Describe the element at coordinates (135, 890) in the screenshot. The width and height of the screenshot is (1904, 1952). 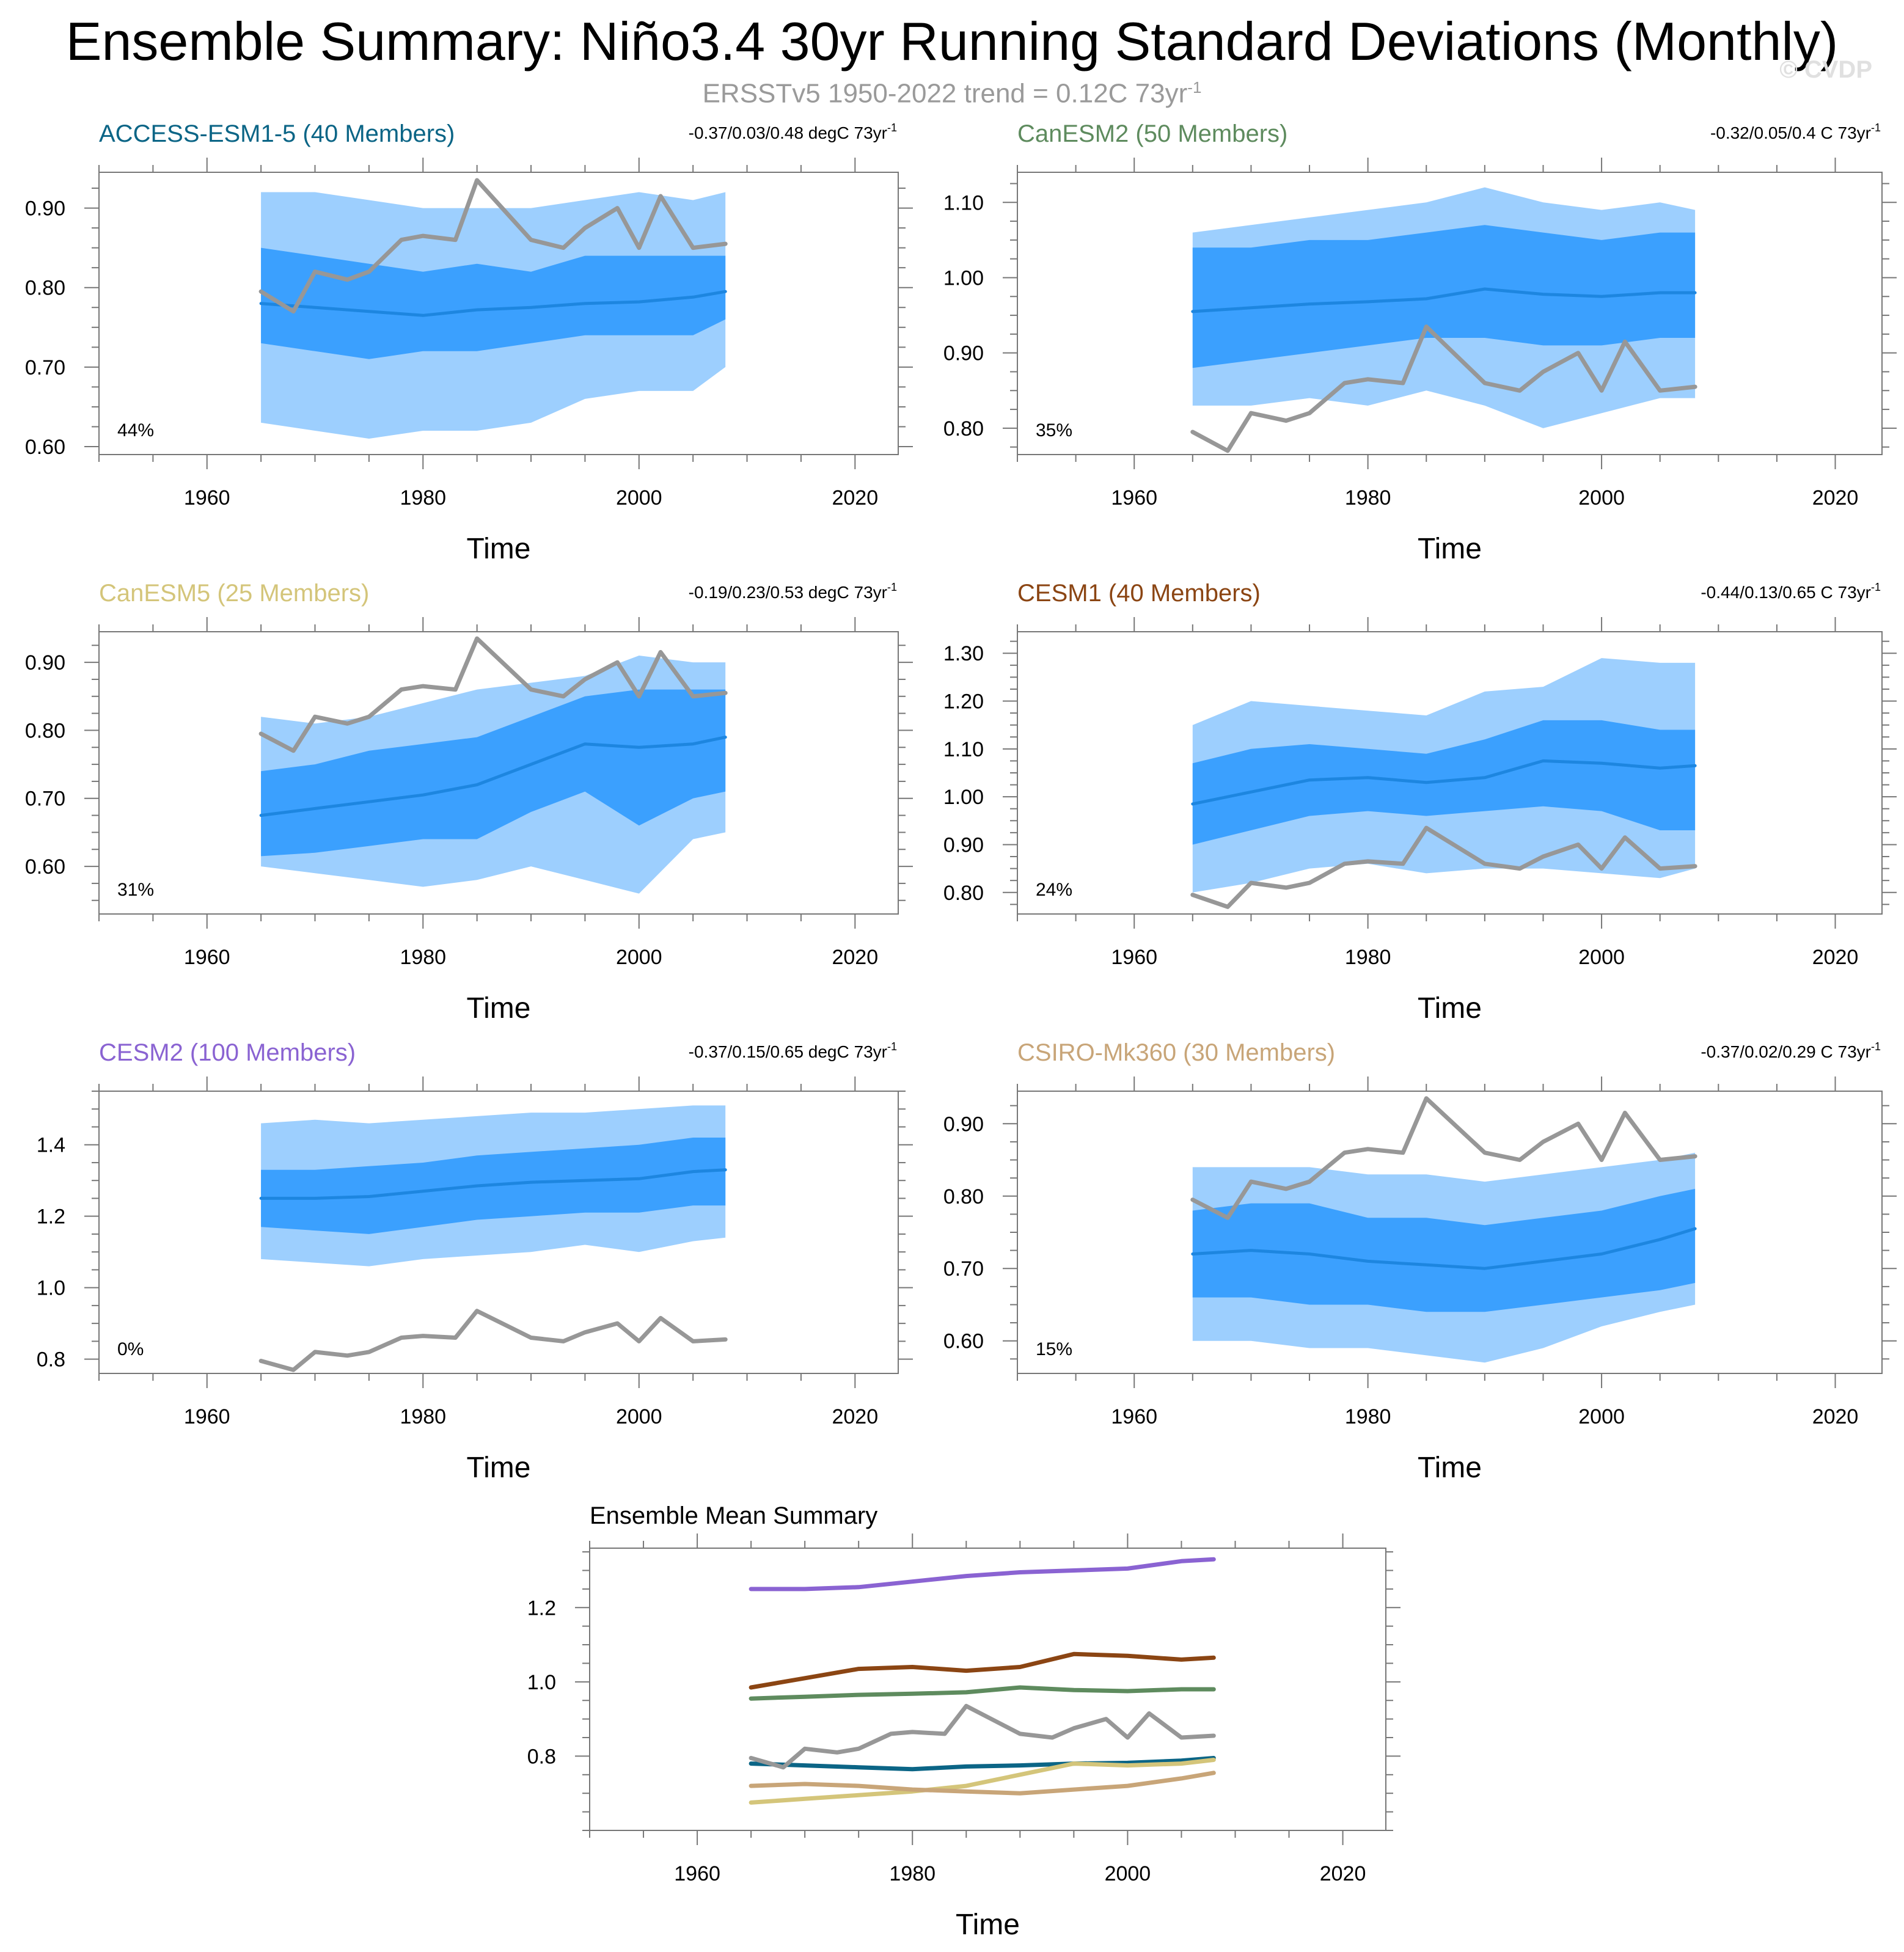
I see `percent-label: 31%` at that location.